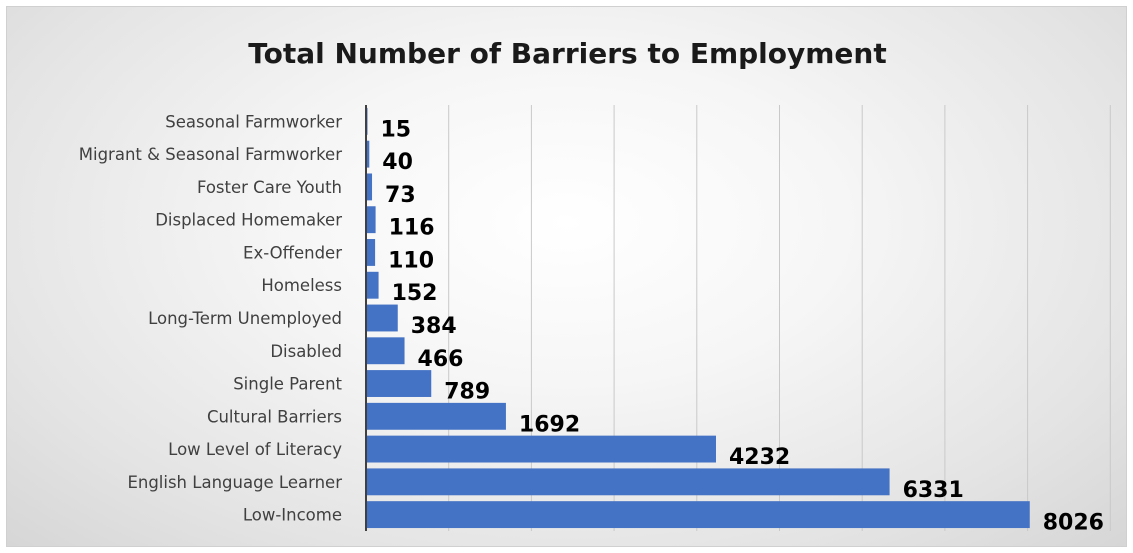 The height and width of the screenshot is (553, 1133). I want to click on value-label: 6331, so click(933, 490).